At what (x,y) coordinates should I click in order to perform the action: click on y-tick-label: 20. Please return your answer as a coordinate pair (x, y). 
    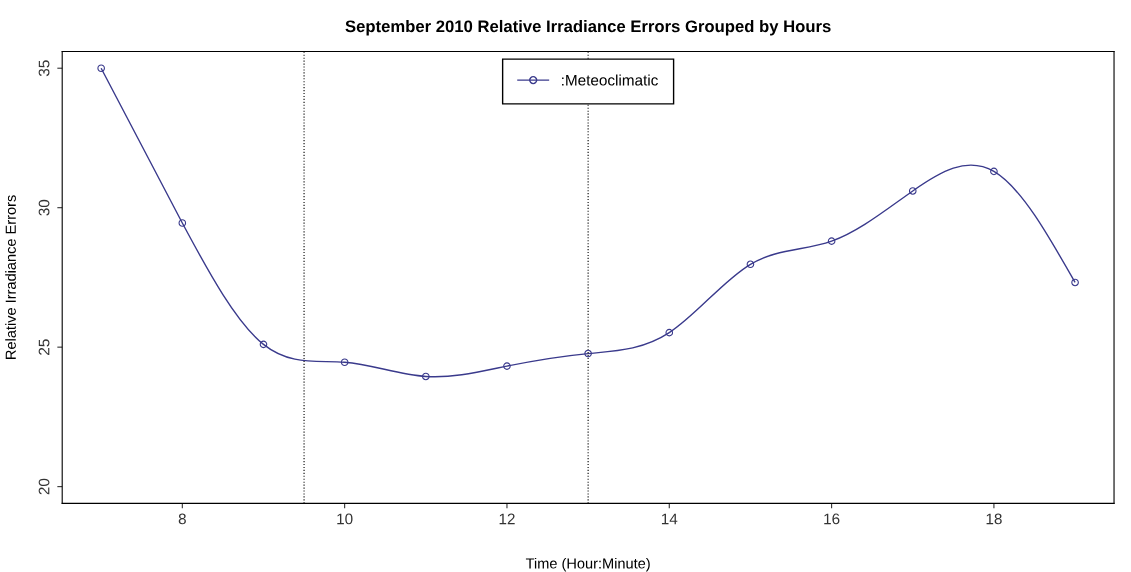
    Looking at the image, I should click on (44, 486).